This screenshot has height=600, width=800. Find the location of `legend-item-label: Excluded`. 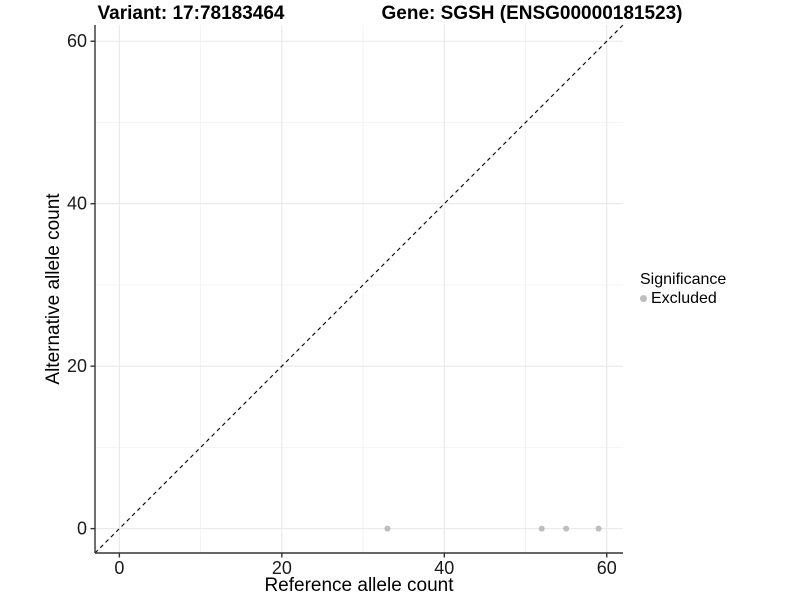

legend-item-label: Excluded is located at coordinates (684, 298).